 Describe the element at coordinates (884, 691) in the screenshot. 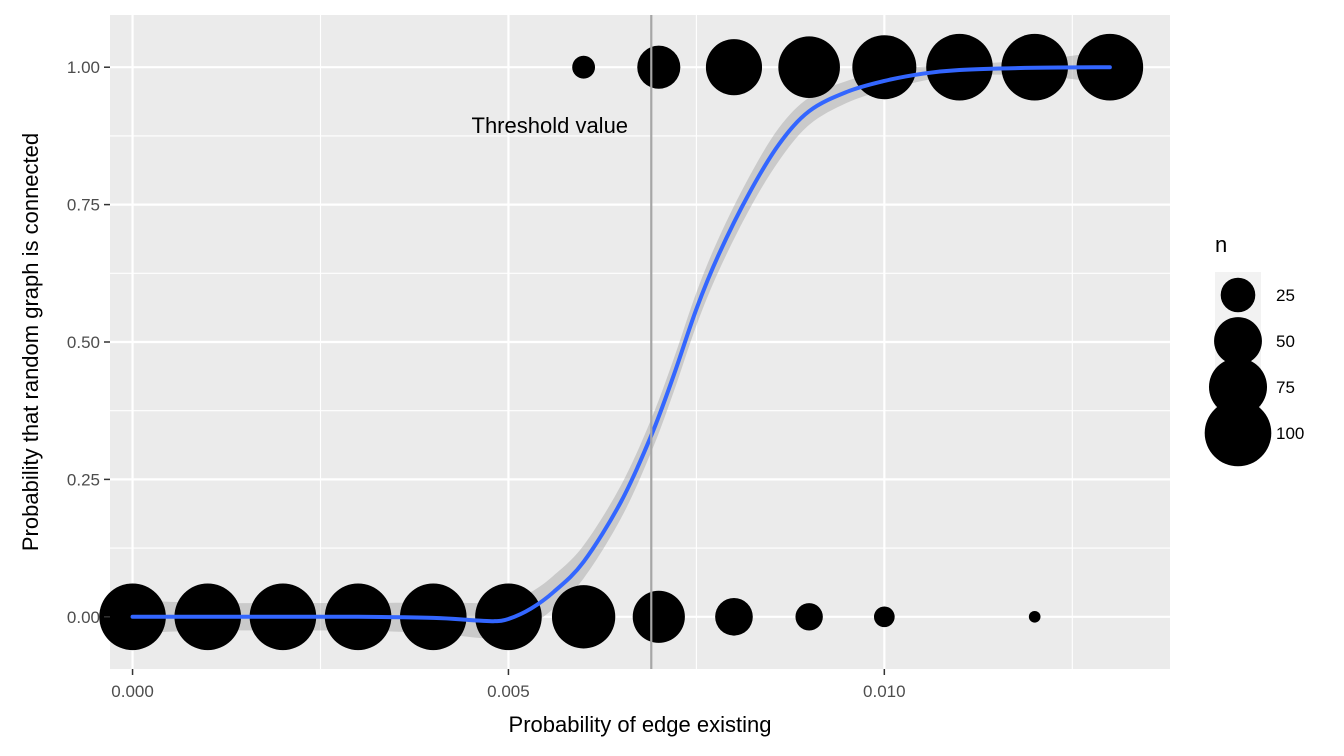

I see `x-tick-label: 0.010` at that location.